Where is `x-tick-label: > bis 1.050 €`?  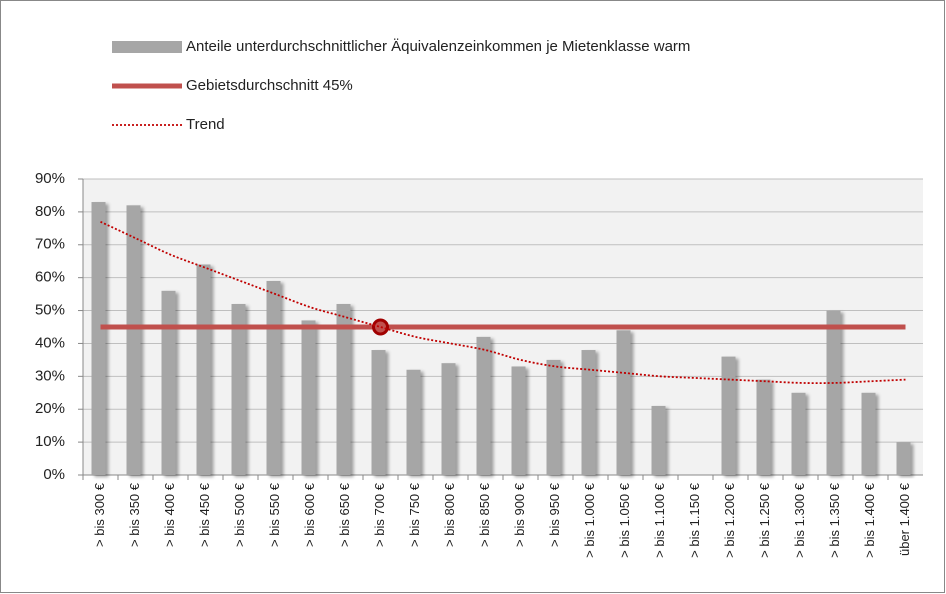
x-tick-label: > bis 1.050 € is located at coordinates (624, 520).